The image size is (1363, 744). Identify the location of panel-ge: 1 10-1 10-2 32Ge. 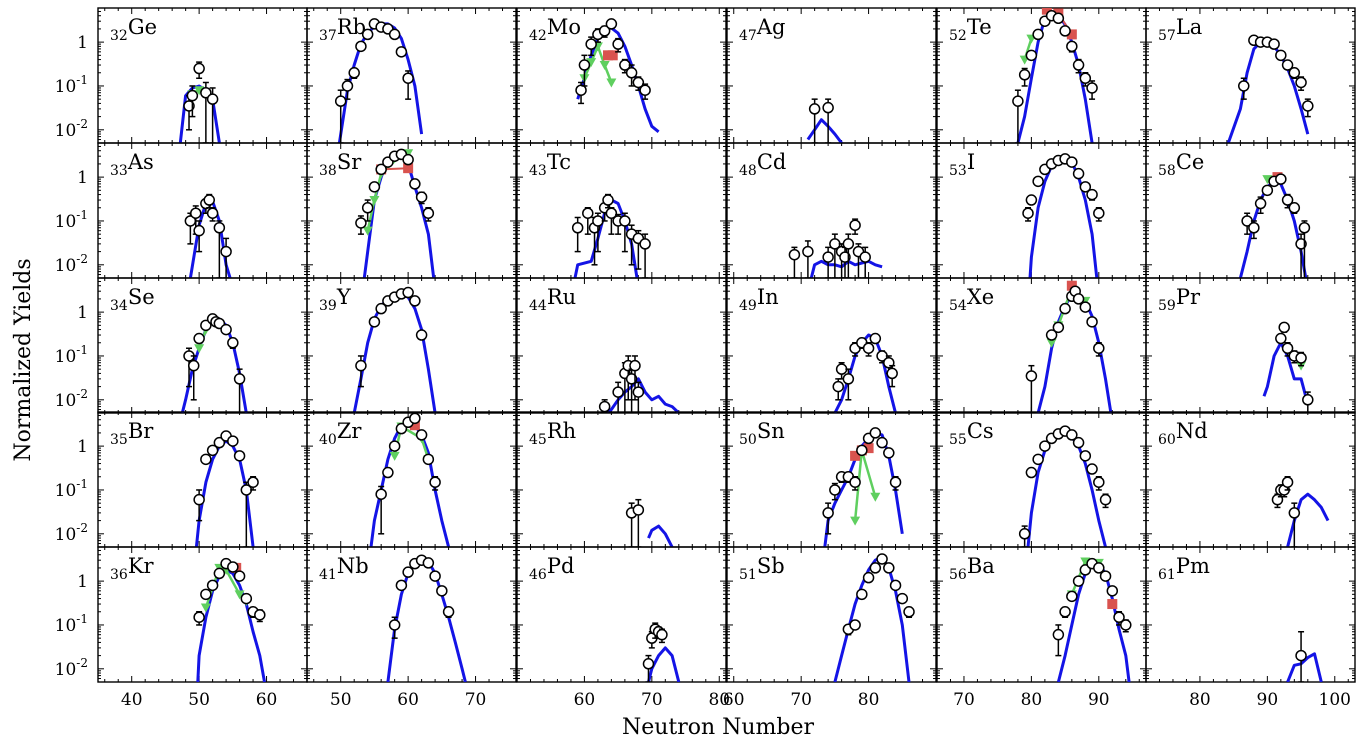
(181, 75).